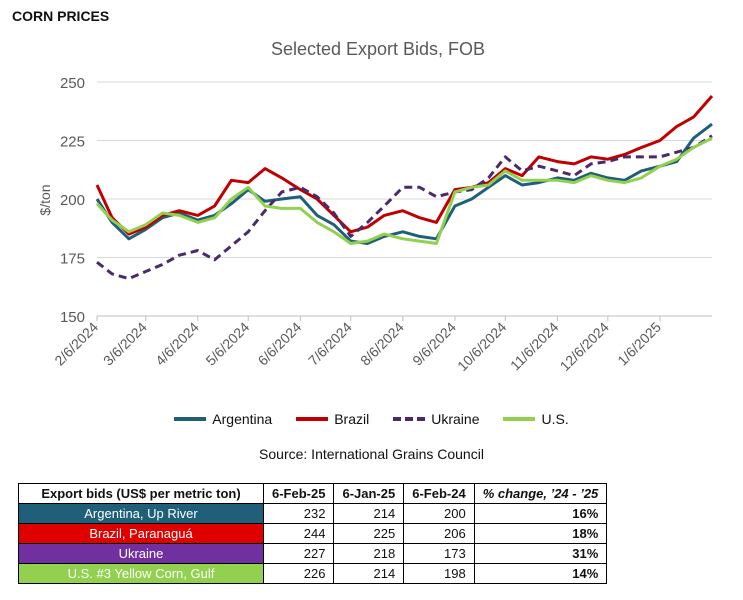 This screenshot has width=743, height=600. Describe the element at coordinates (439, 553) in the screenshot. I see `value-cell: 173` at that location.